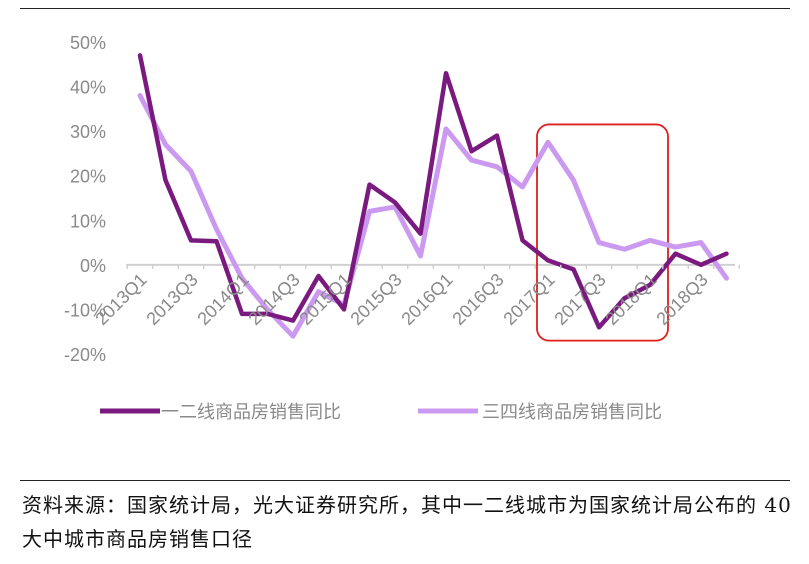 Image resolution: width=809 pixels, height=564 pixels. Describe the element at coordinates (572, 412) in the screenshot. I see `legend-label: 三四线商品房销售同比` at that location.